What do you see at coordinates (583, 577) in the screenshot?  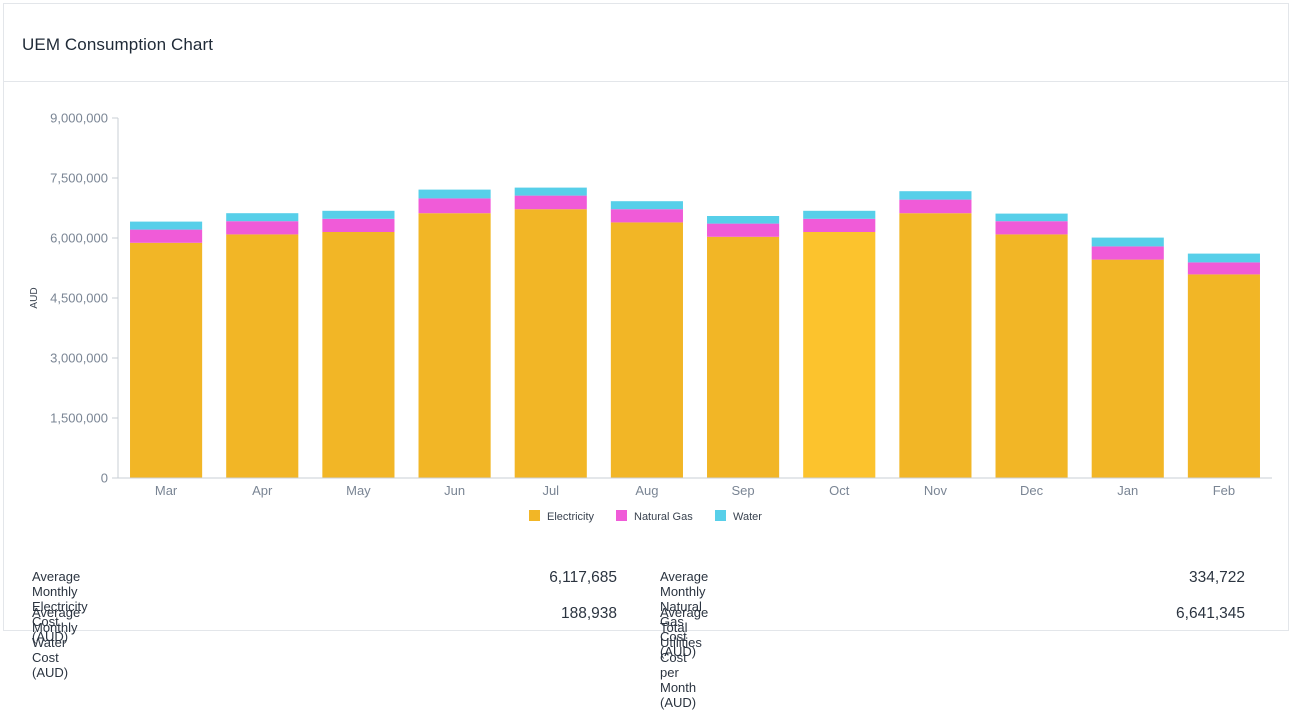 I see `stat-value-electricity: 6,117,685` at bounding box center [583, 577].